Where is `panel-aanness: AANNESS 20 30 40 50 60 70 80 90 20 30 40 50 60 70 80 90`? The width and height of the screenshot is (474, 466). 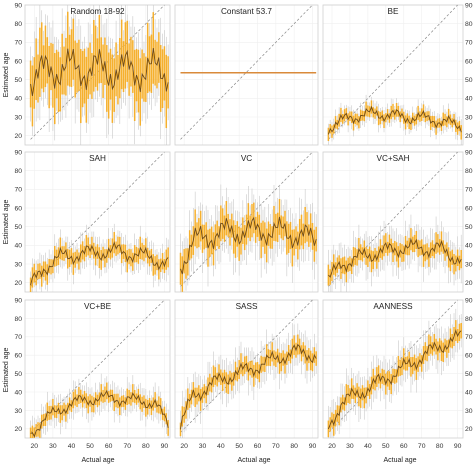
panel-aanness: AANNESS 20 30 40 50 60 70 80 90 20 30 40 50 60 70 80 90 is located at coordinates (397, 373).